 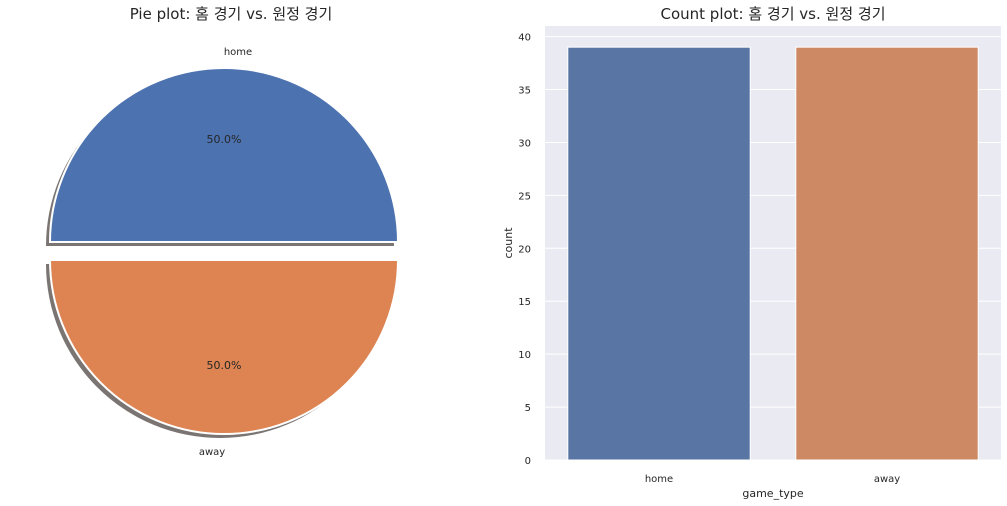 What do you see at coordinates (238, 52) in the screenshot?
I see `pie-label-home: home` at bounding box center [238, 52].